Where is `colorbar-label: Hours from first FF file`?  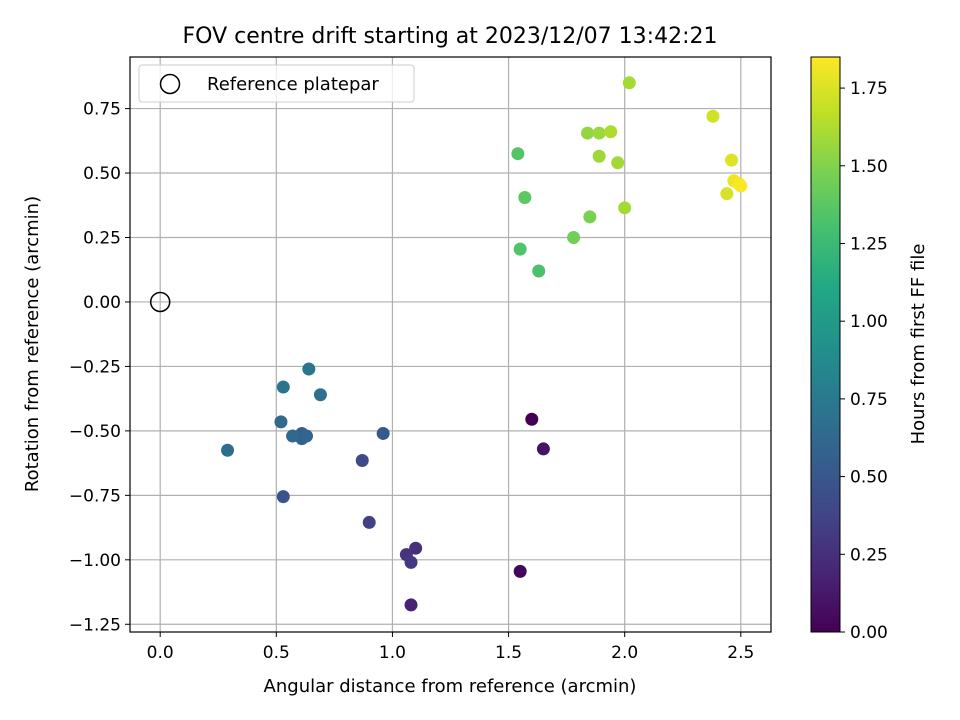 colorbar-label: Hours from first FF file is located at coordinates (918, 344).